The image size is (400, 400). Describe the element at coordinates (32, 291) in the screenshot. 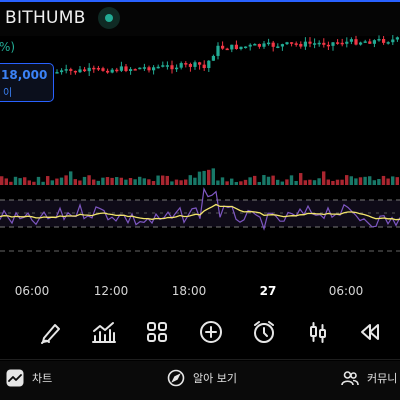

I see `time-label: 06:00` at that location.